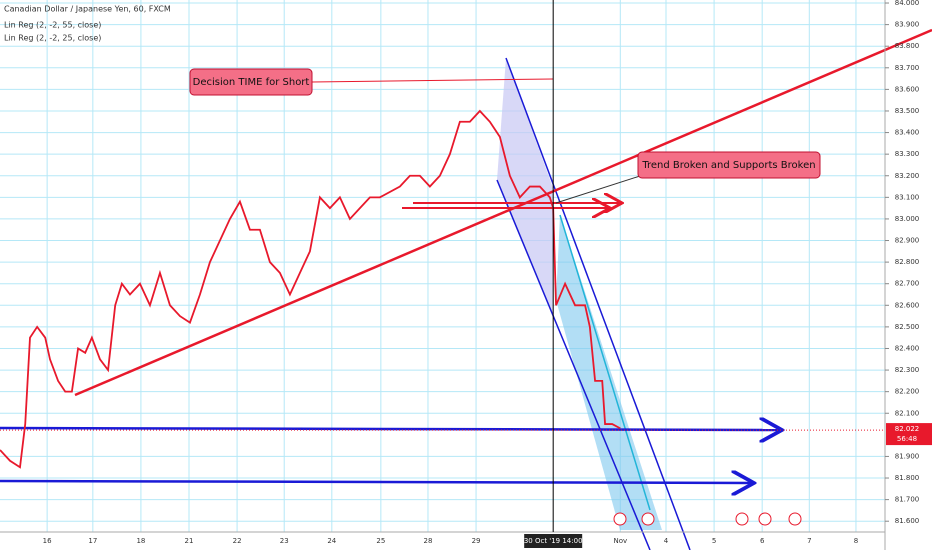 This screenshot has height=550, width=932. What do you see at coordinates (907, 154) in the screenshot?
I see `y-tick-label: 83.300` at bounding box center [907, 154].